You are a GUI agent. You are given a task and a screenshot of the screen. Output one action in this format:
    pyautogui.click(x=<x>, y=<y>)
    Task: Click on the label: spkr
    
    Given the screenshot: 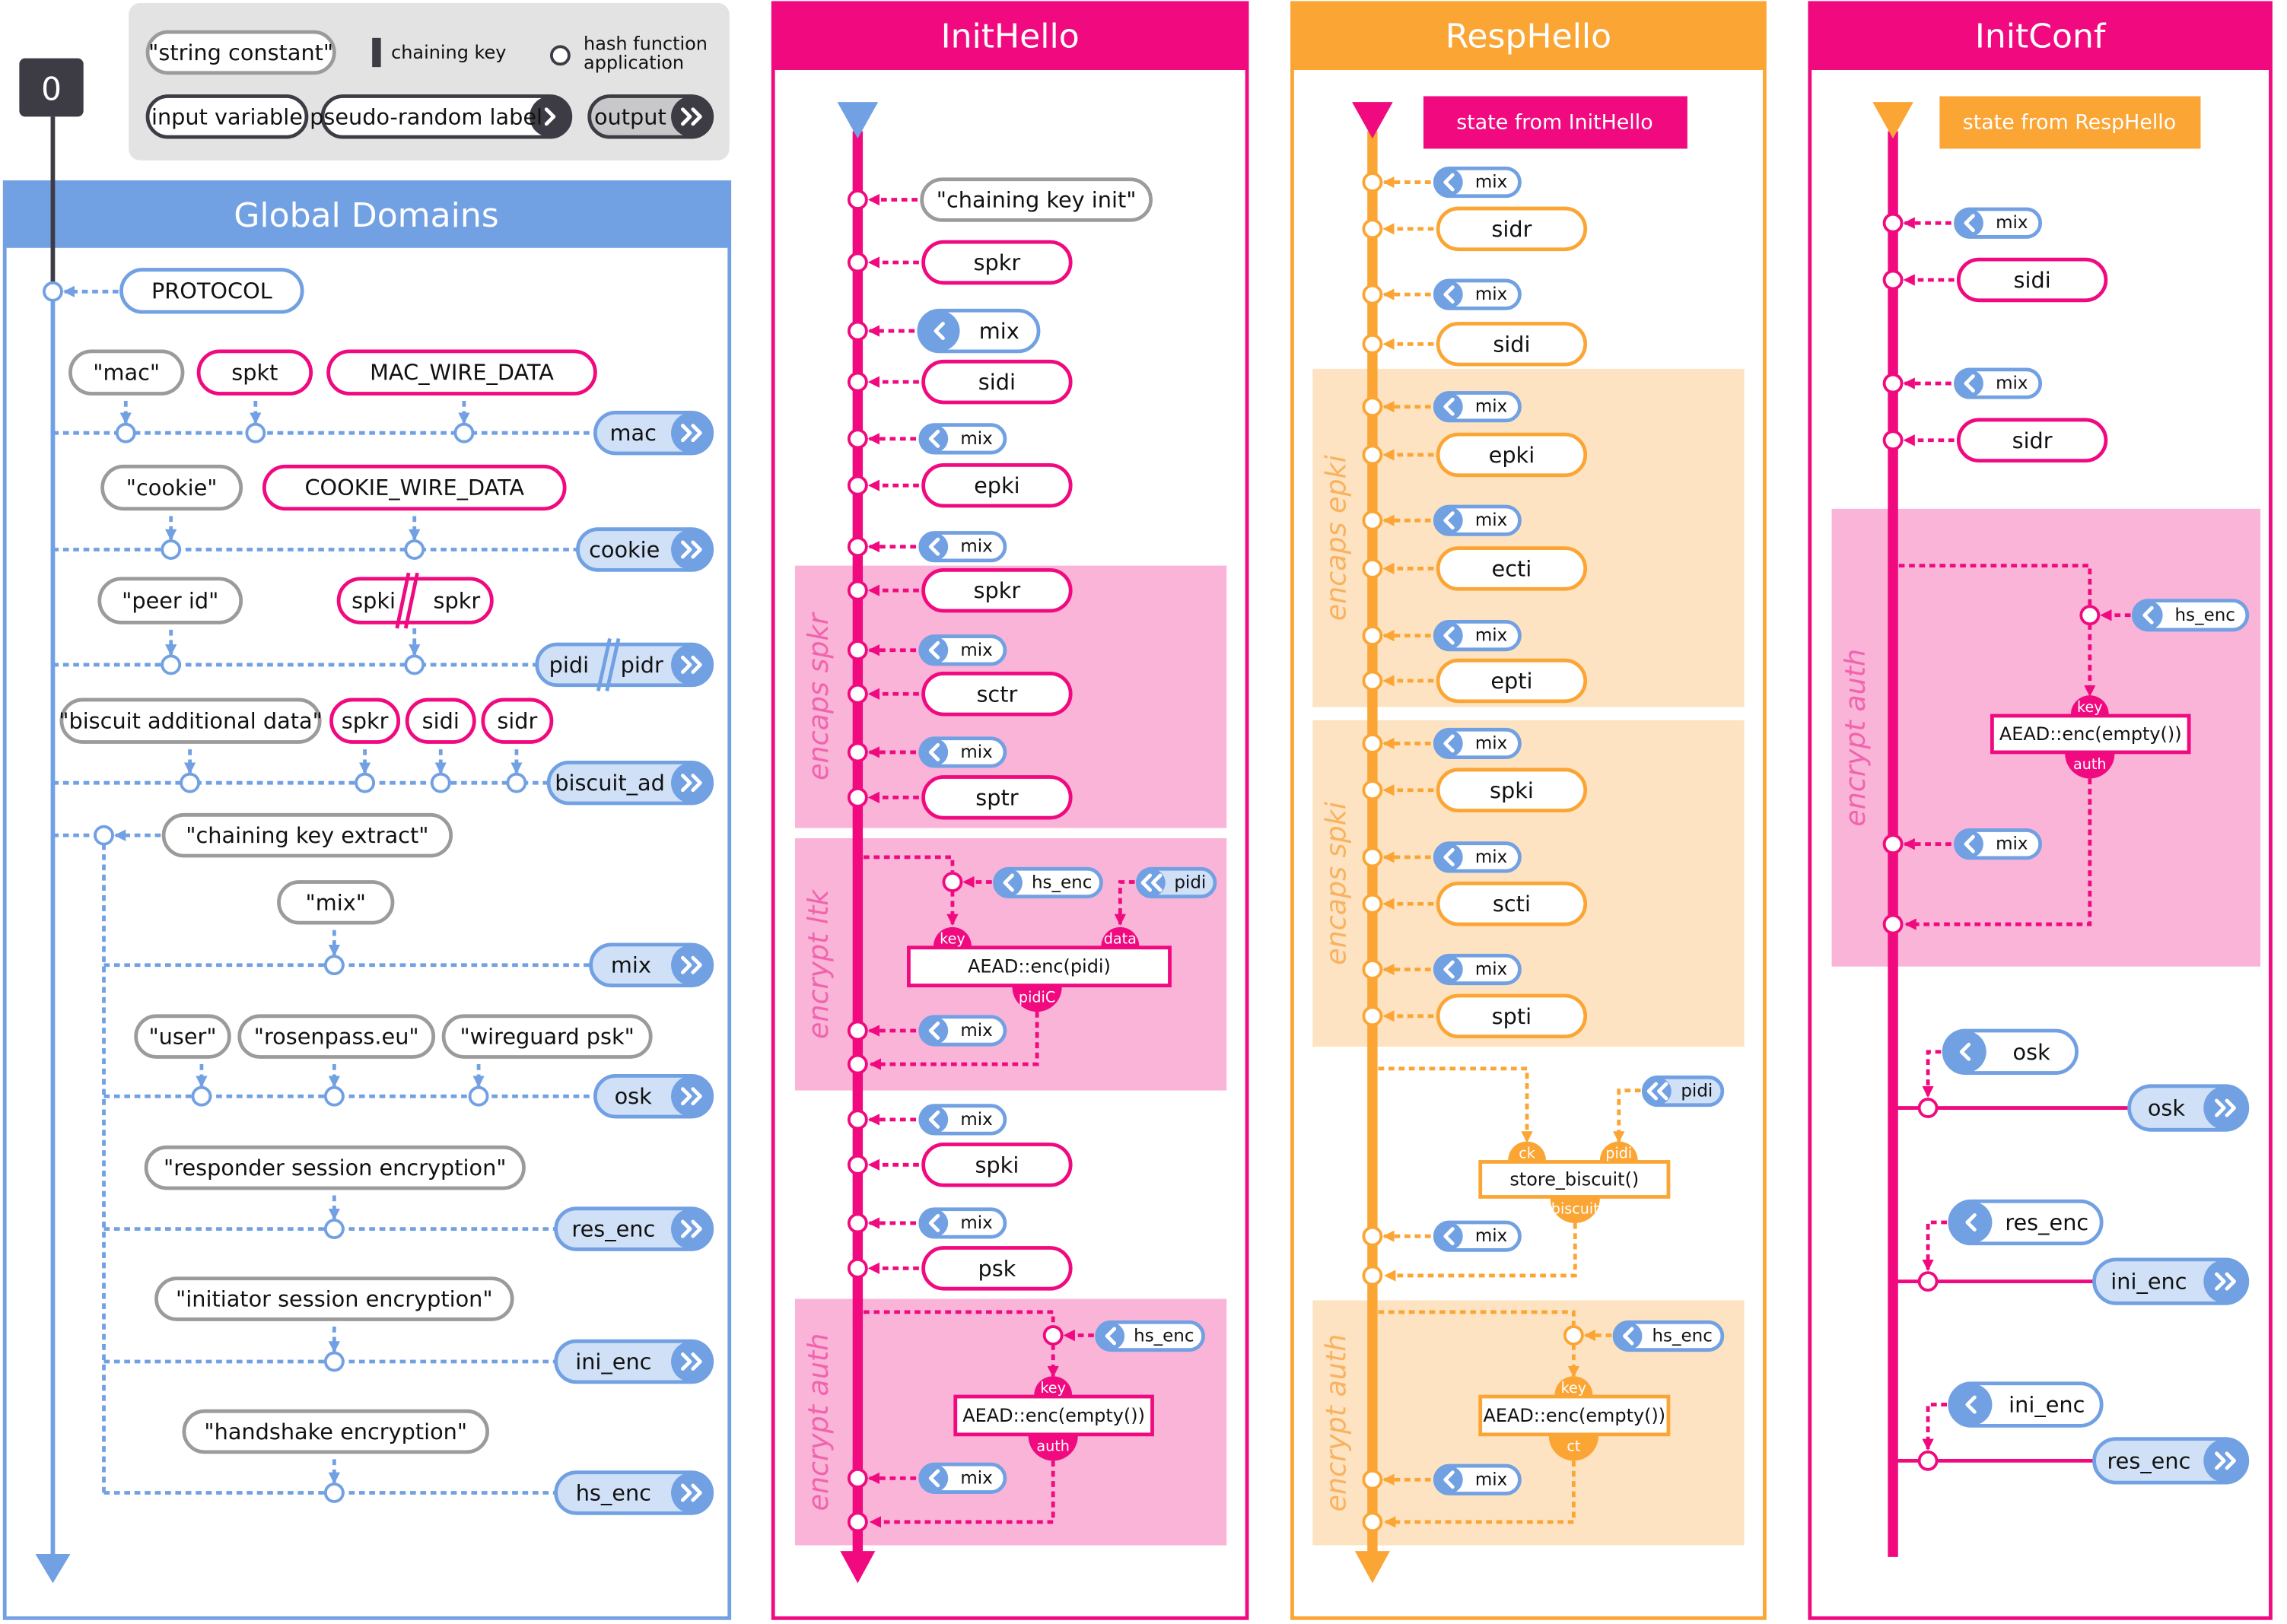 What is the action you would take?
    pyautogui.click(x=456, y=601)
    